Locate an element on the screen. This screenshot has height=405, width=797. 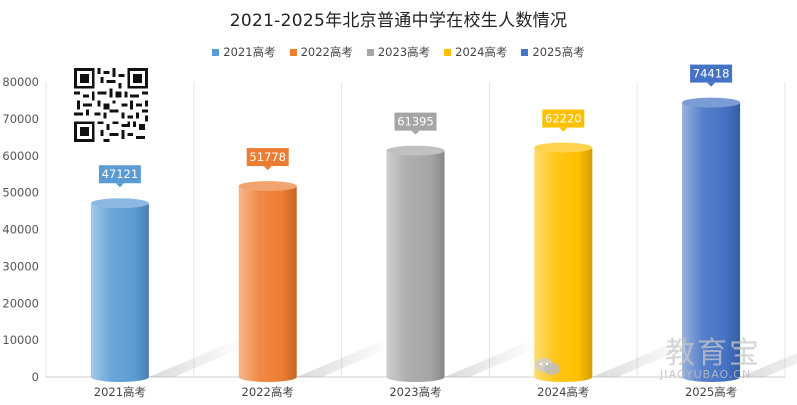
wechat-icon is located at coordinates (547, 366).